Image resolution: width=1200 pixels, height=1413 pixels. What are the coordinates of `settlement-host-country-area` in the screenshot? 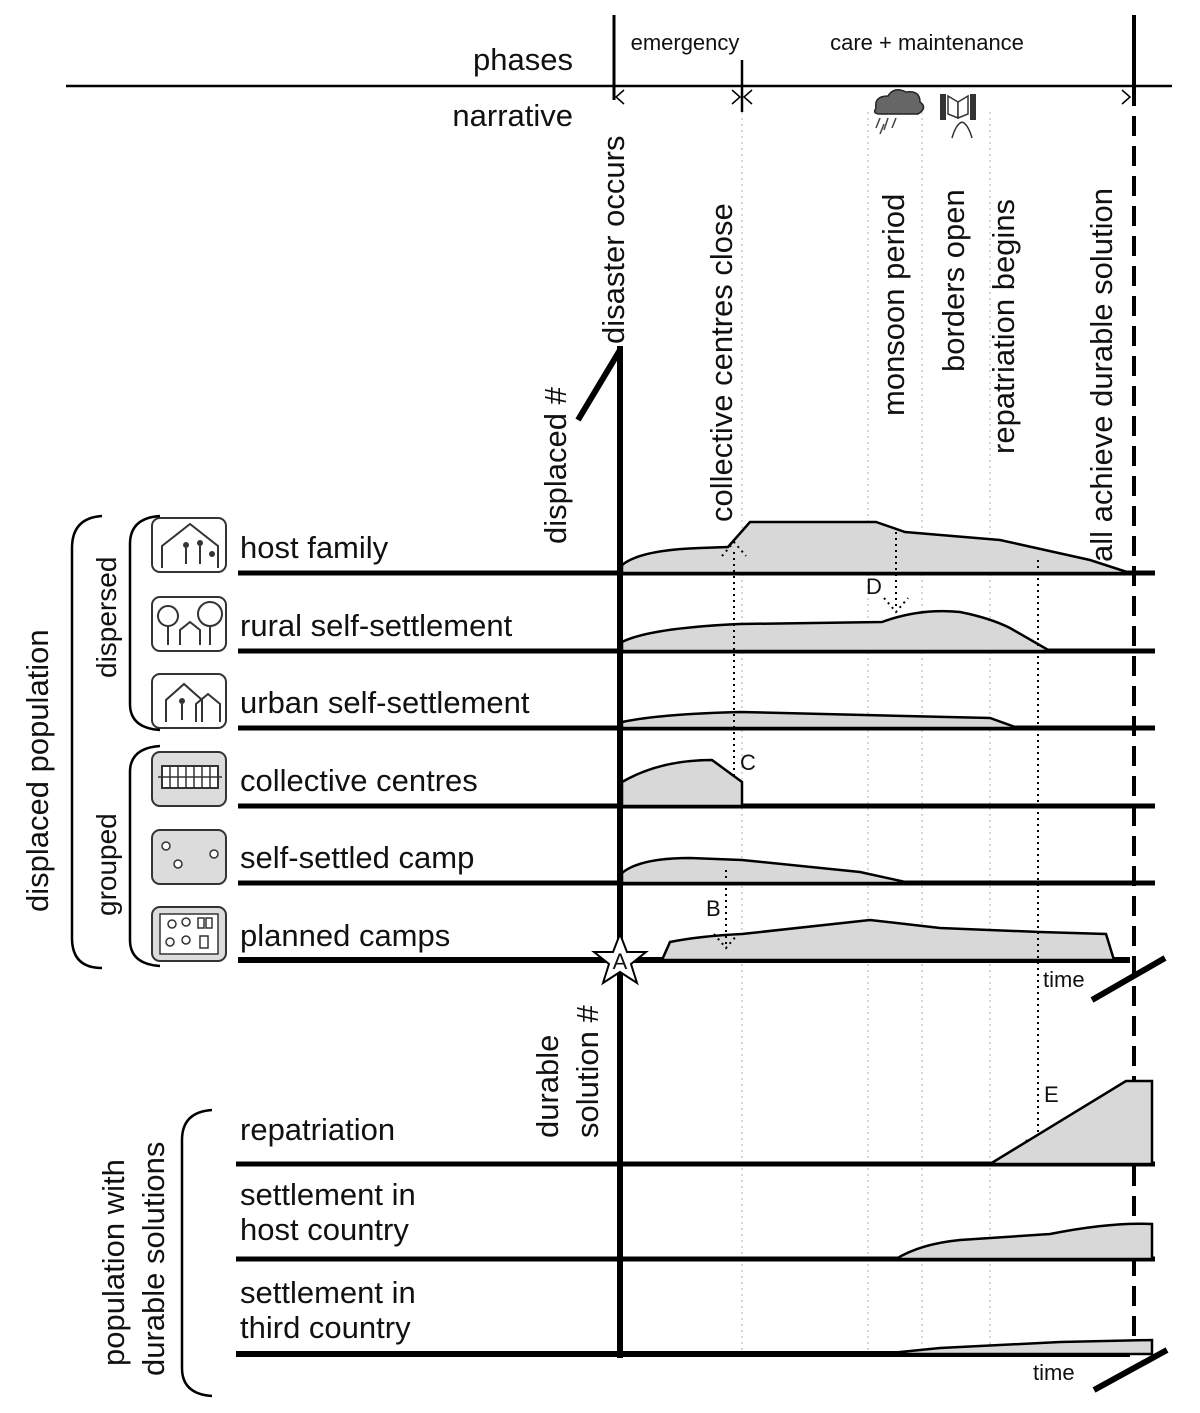 It's located at (1022, 1241).